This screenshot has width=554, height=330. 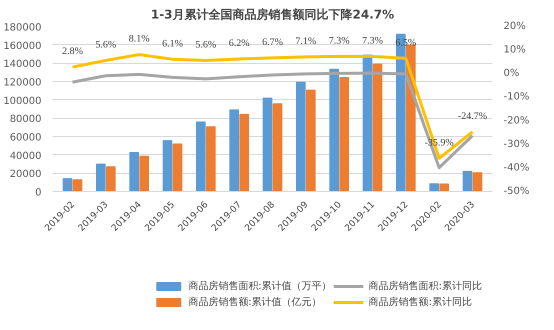 I want to click on data-label: 6.2%, so click(x=239, y=44).